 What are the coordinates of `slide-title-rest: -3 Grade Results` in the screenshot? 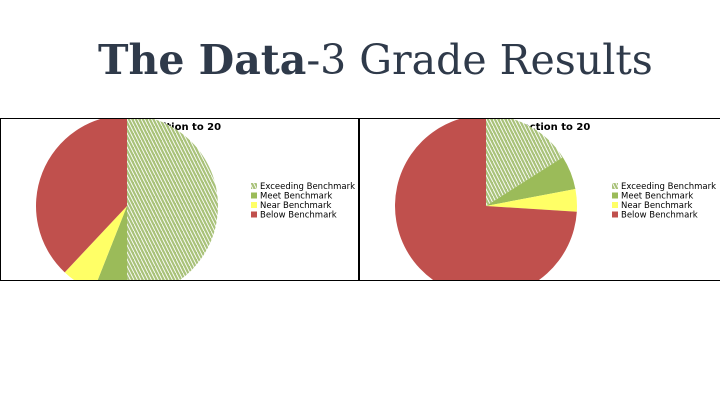 It's located at (479, 60).